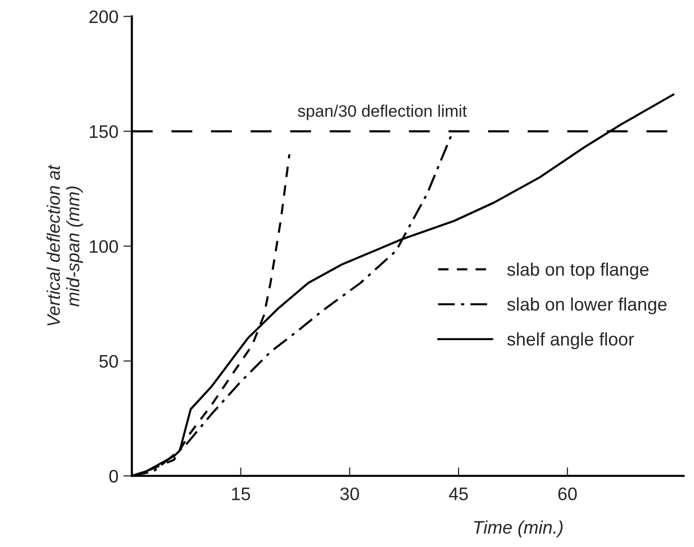  Describe the element at coordinates (104, 131) in the screenshot. I see `y-tick-label: 150` at that location.